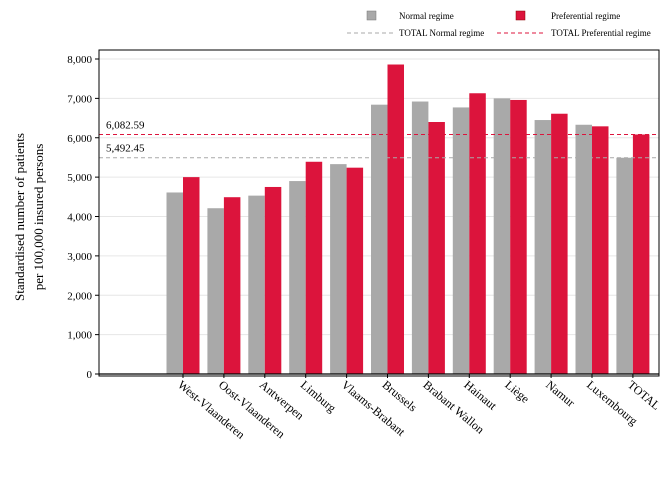 The height and width of the screenshot is (480, 672). Describe the element at coordinates (644, 395) in the screenshot. I see `x-tick-label: TOTAL` at that location.